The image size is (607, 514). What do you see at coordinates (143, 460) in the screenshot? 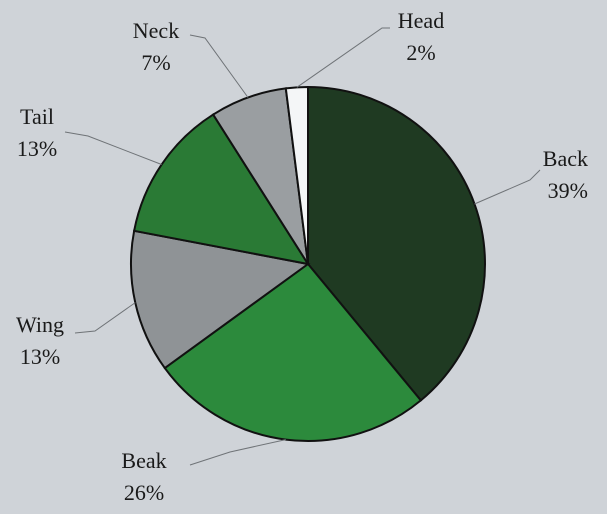
I see `slice-label-beak: Beak` at bounding box center [143, 460].